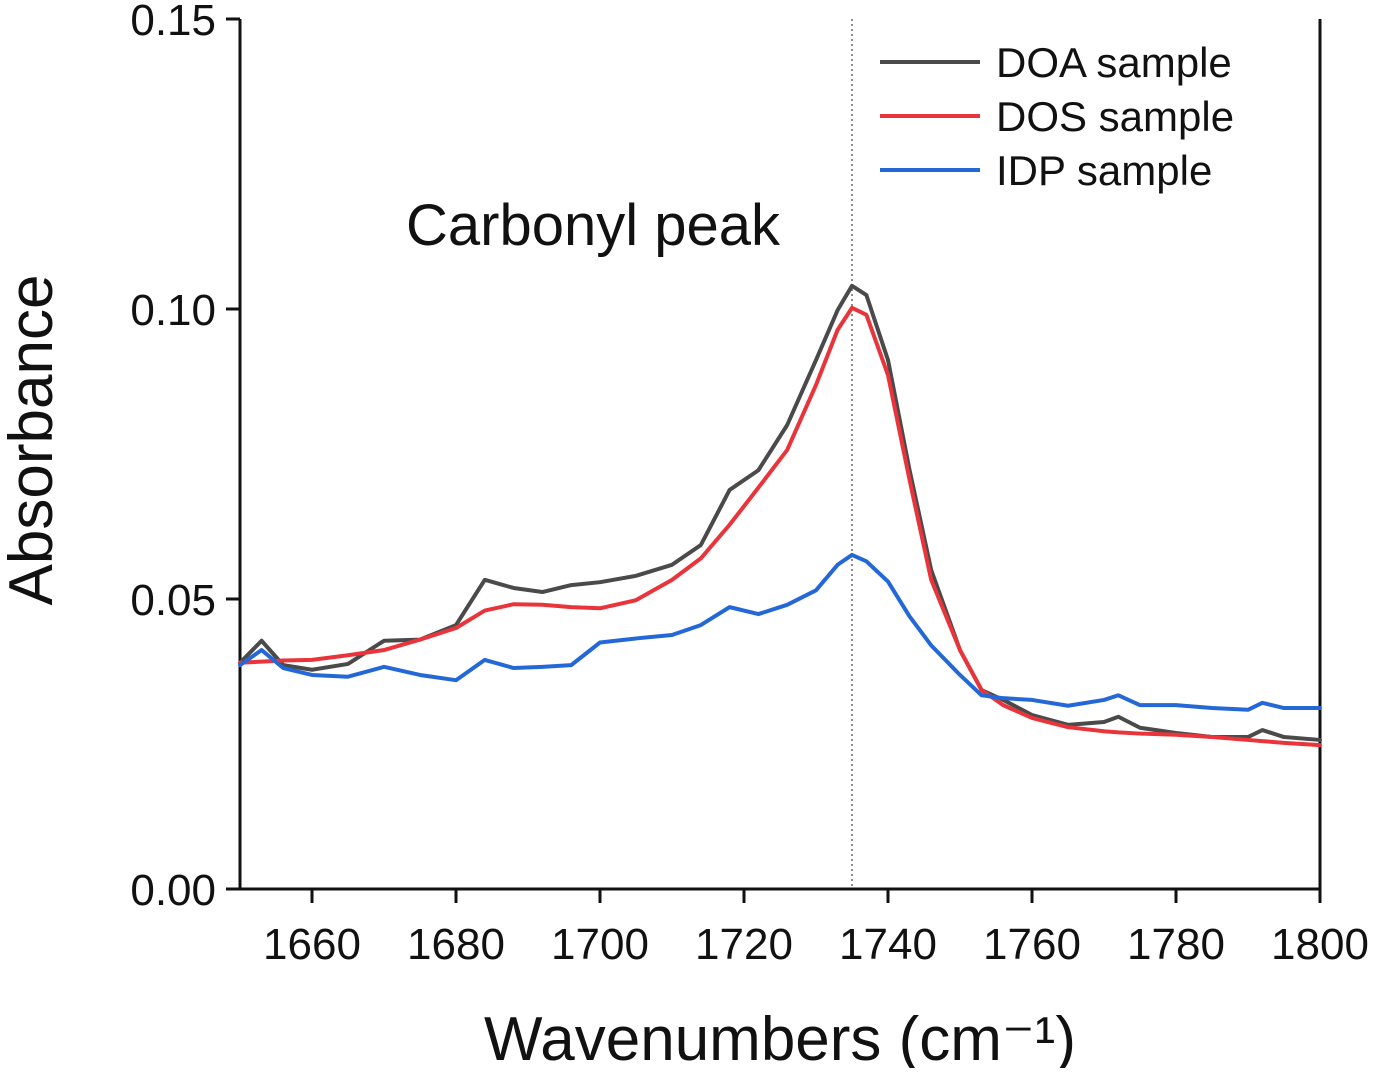 The width and height of the screenshot is (1378, 1073). I want to click on y-tick-label: 0.05, so click(173, 600).